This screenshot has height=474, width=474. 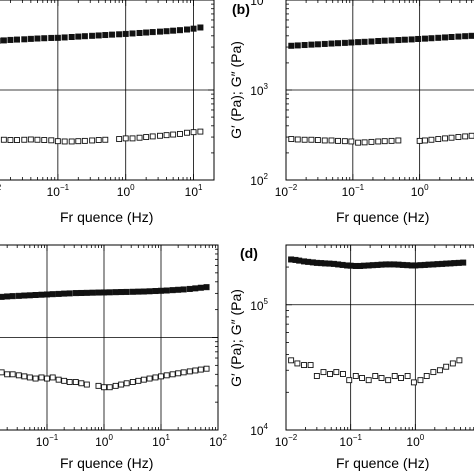 I want to click on panel-label-d: (d), so click(x=249, y=253).